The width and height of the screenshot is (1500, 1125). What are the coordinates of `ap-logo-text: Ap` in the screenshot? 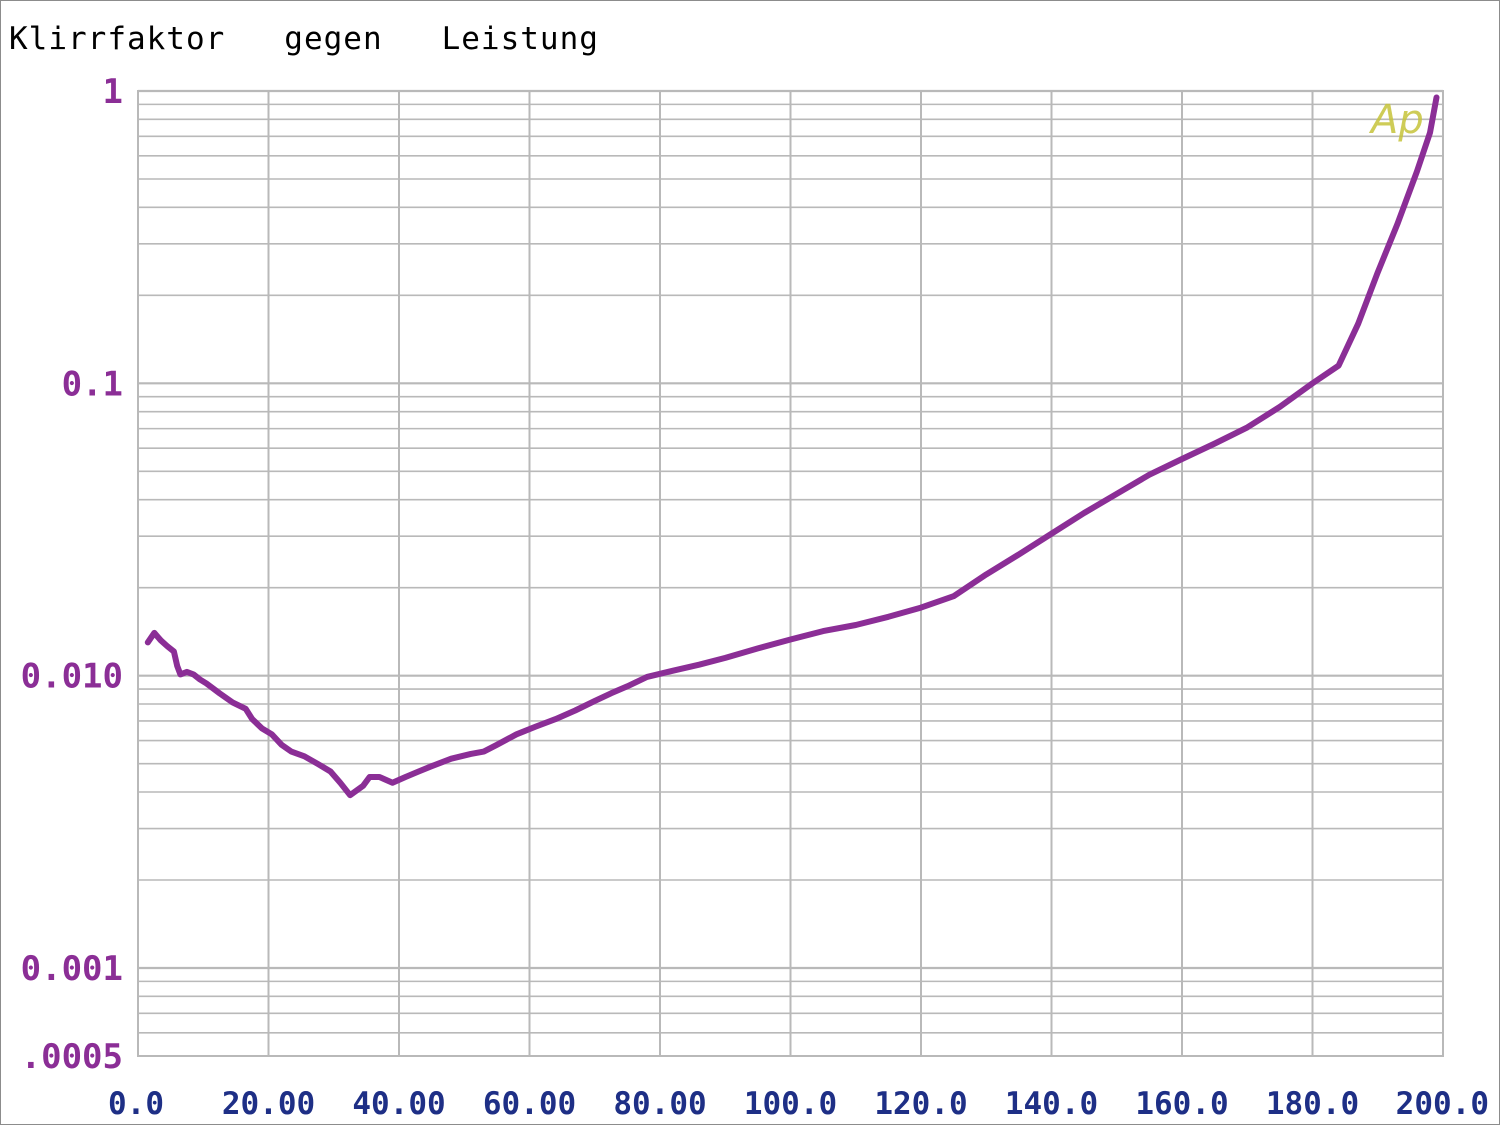 It's located at (1396, 120).